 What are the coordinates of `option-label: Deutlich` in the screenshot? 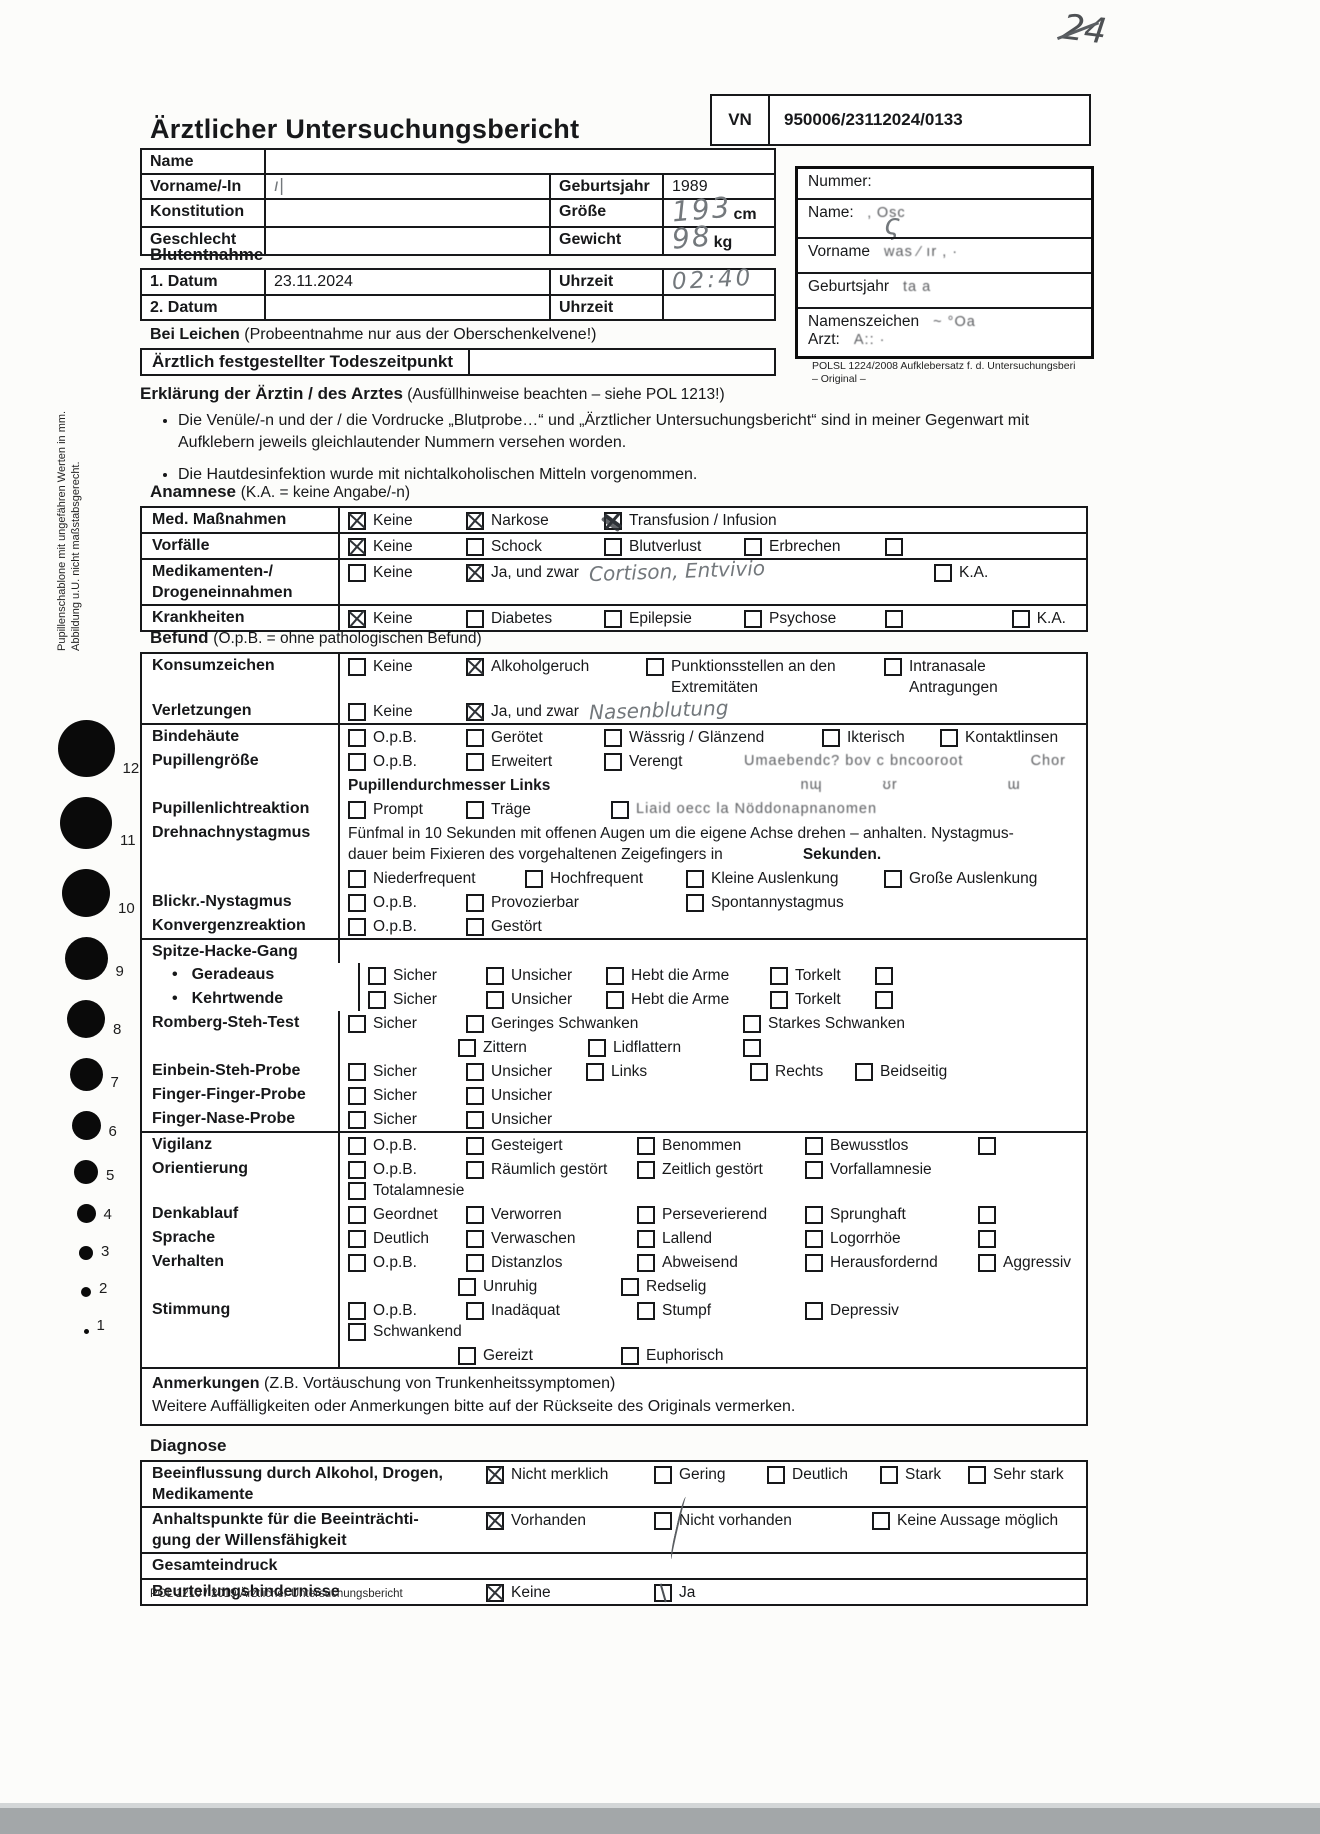 It's located at (401, 1238).